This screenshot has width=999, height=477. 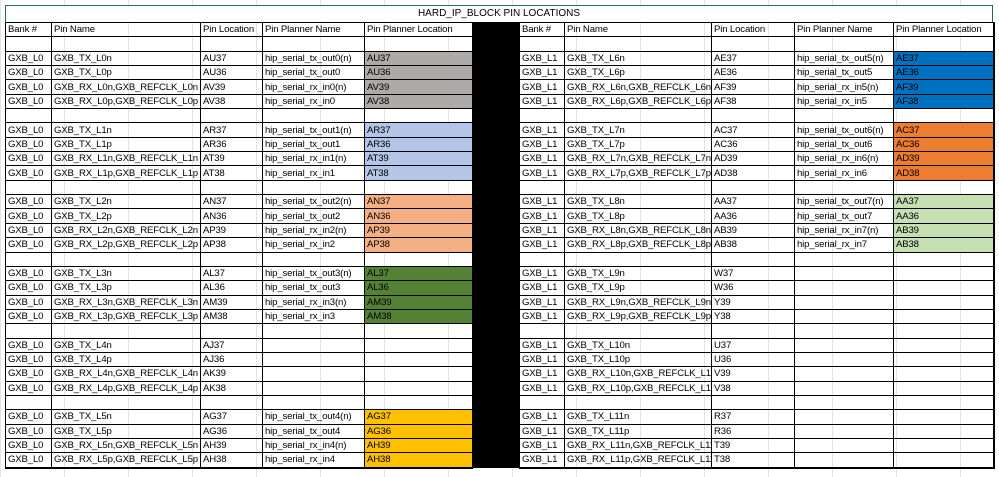 I want to click on pin-location-cell: AP38, so click(x=231, y=245).